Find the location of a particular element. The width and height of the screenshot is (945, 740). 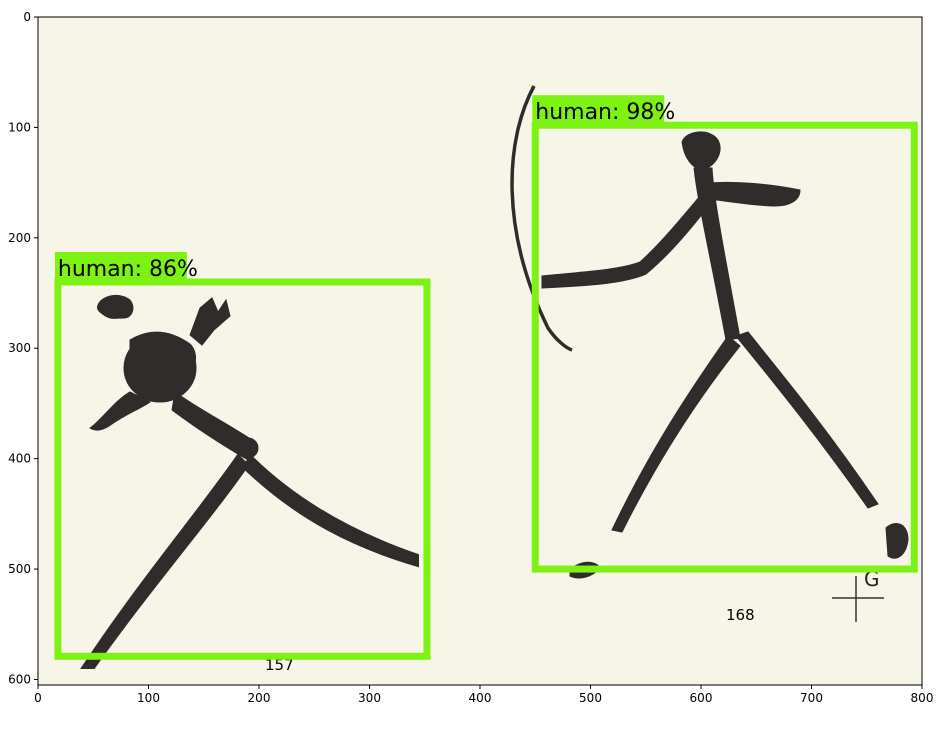

left-figure-leg-left is located at coordinates (165, 561).